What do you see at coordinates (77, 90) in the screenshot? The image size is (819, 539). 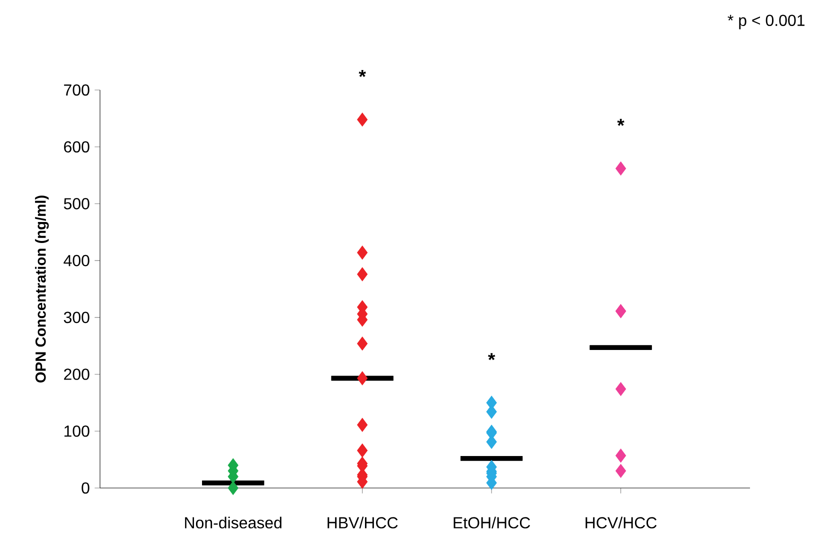 I see `y-tick-label: 700` at bounding box center [77, 90].